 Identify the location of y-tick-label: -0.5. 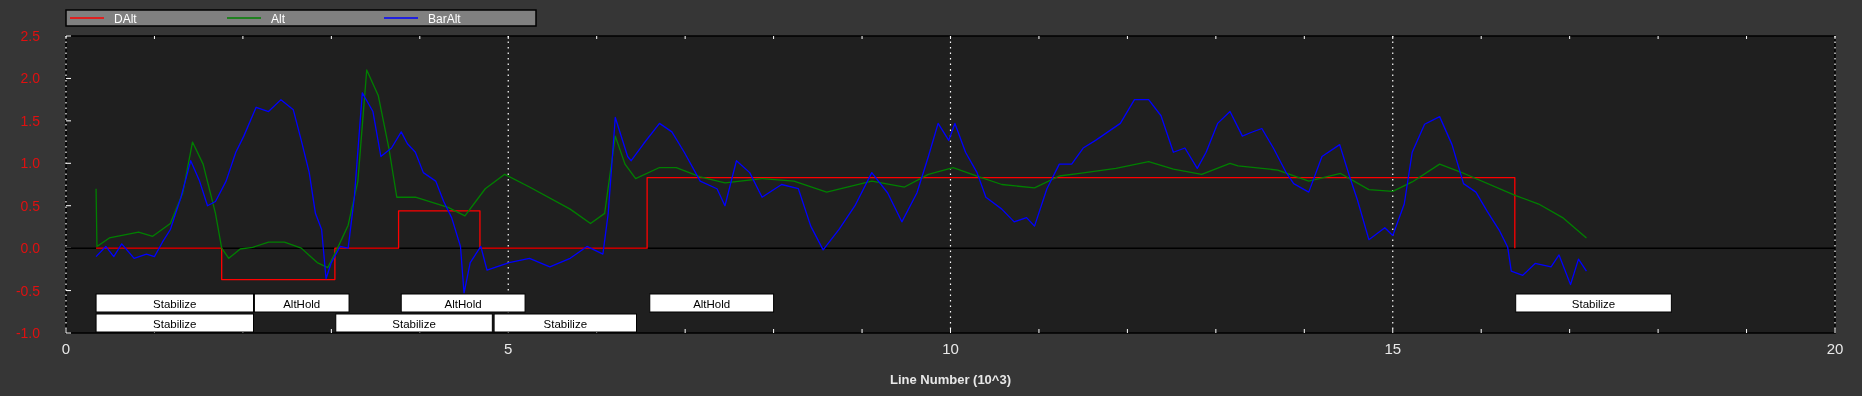
(28, 290).